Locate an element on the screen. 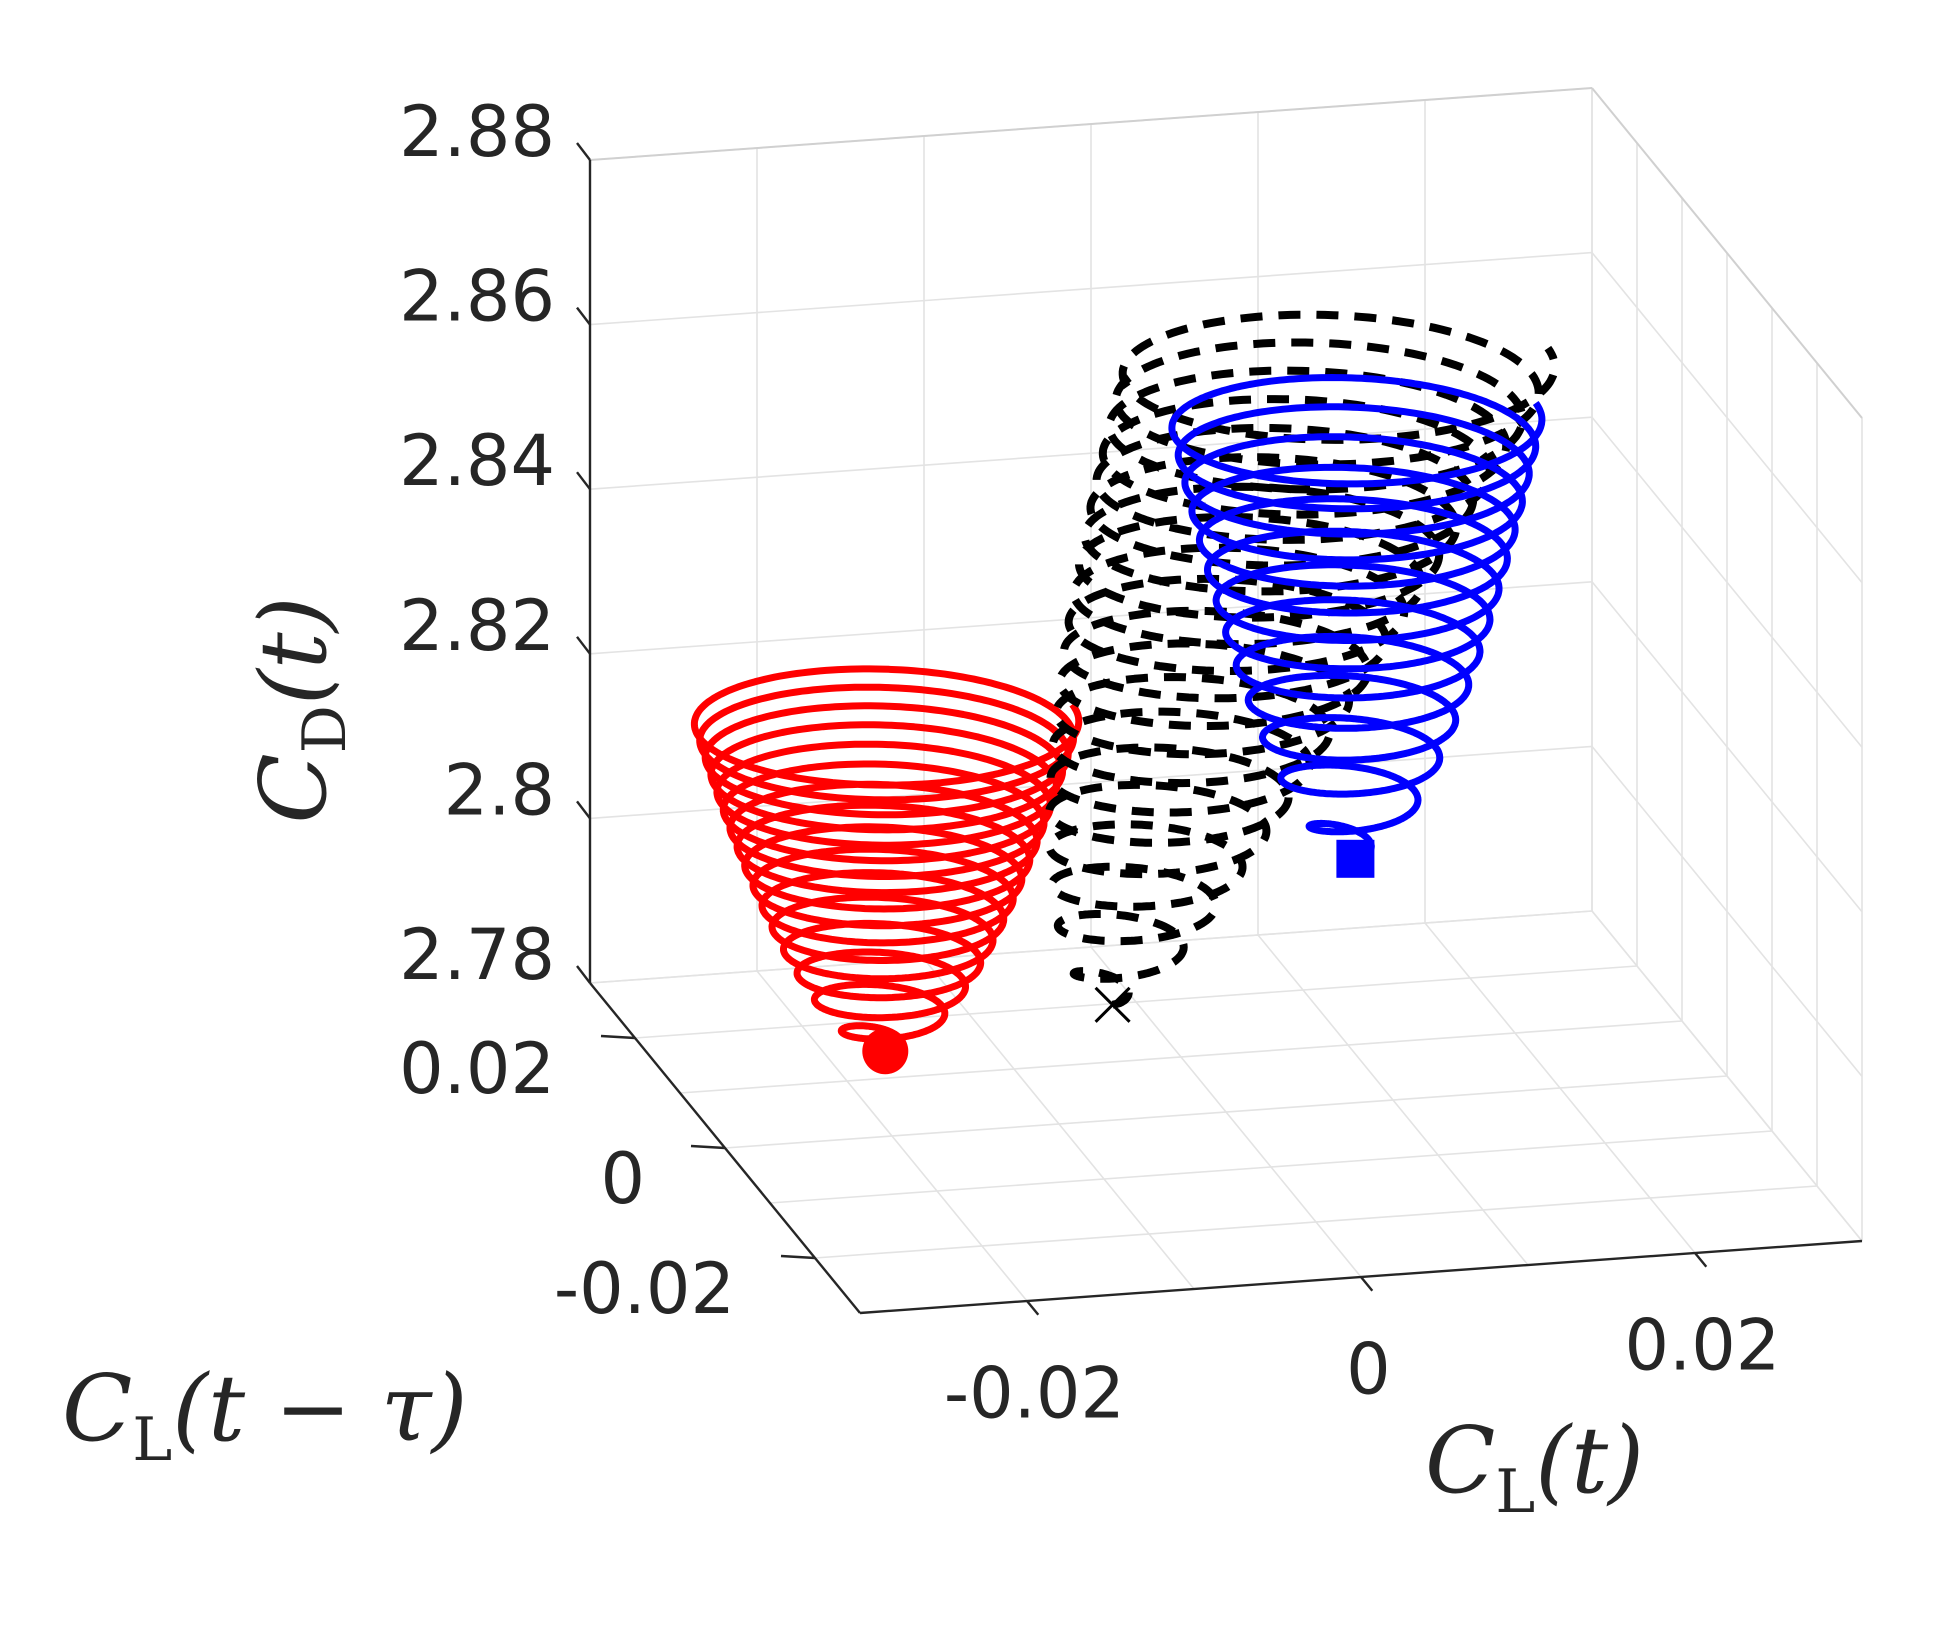 The image size is (1952, 1629). marker-stroke is located at coordinates (1112, 1004).